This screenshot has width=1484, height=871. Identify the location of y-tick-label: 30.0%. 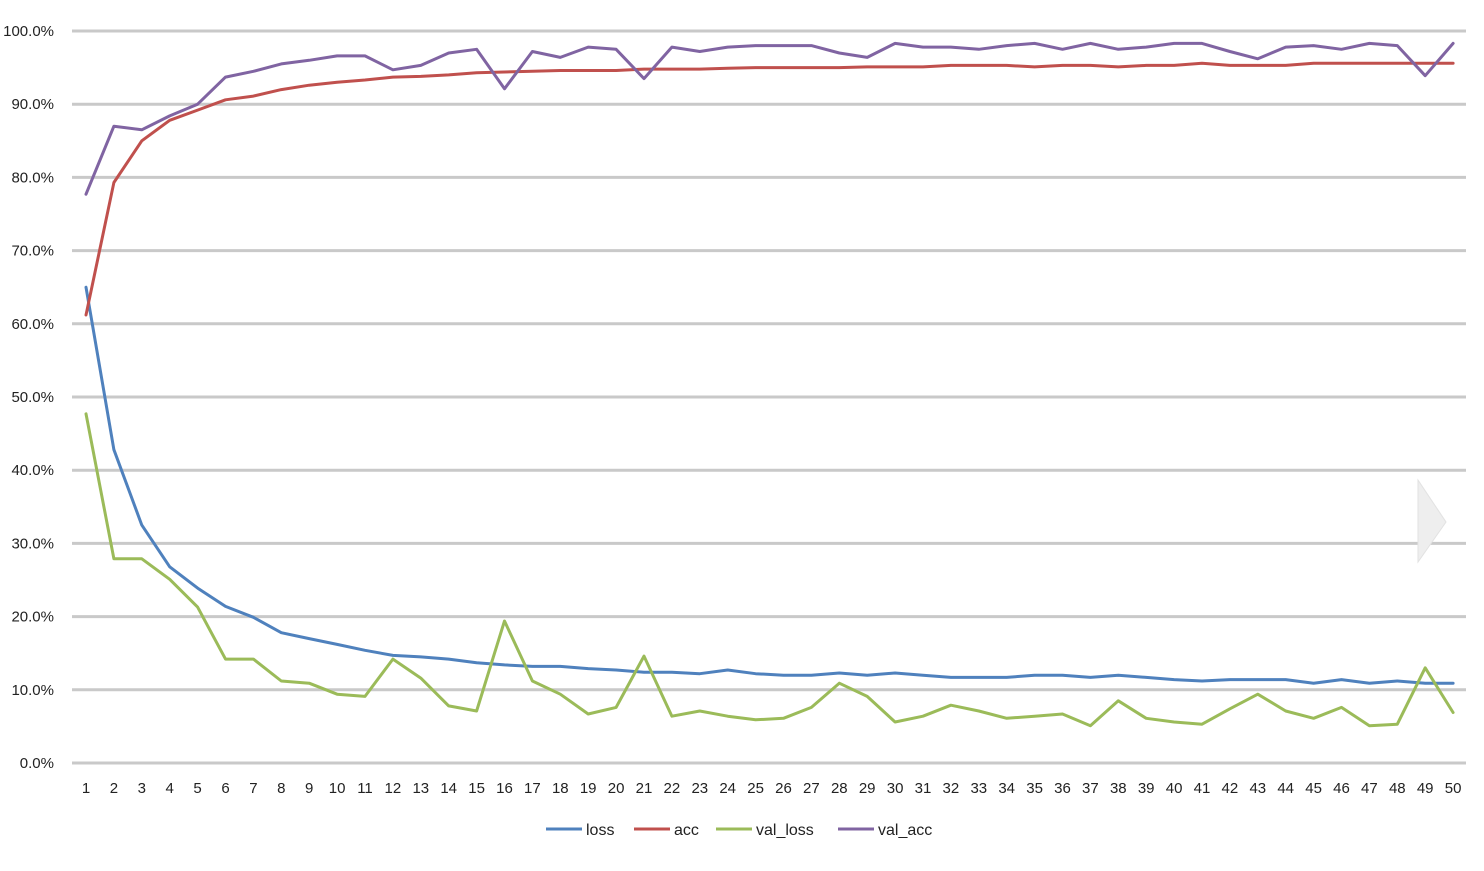
(32, 543).